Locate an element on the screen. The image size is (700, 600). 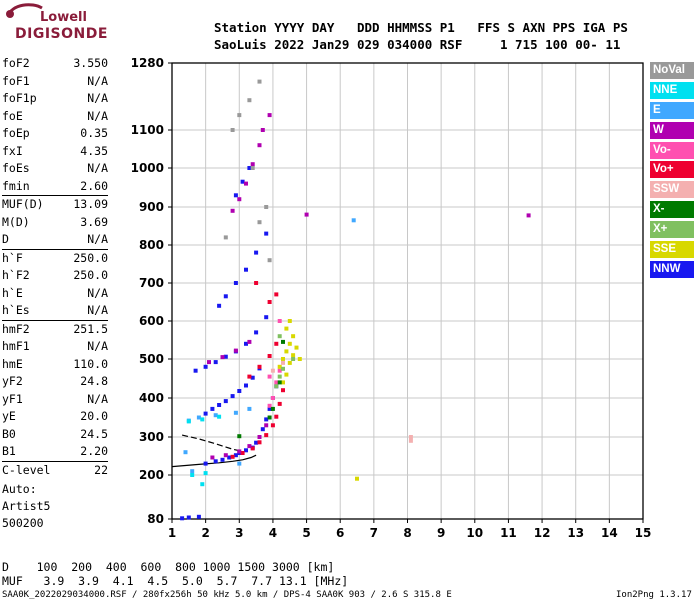
y-tick-label: 400 is located at coordinates (151, 398).